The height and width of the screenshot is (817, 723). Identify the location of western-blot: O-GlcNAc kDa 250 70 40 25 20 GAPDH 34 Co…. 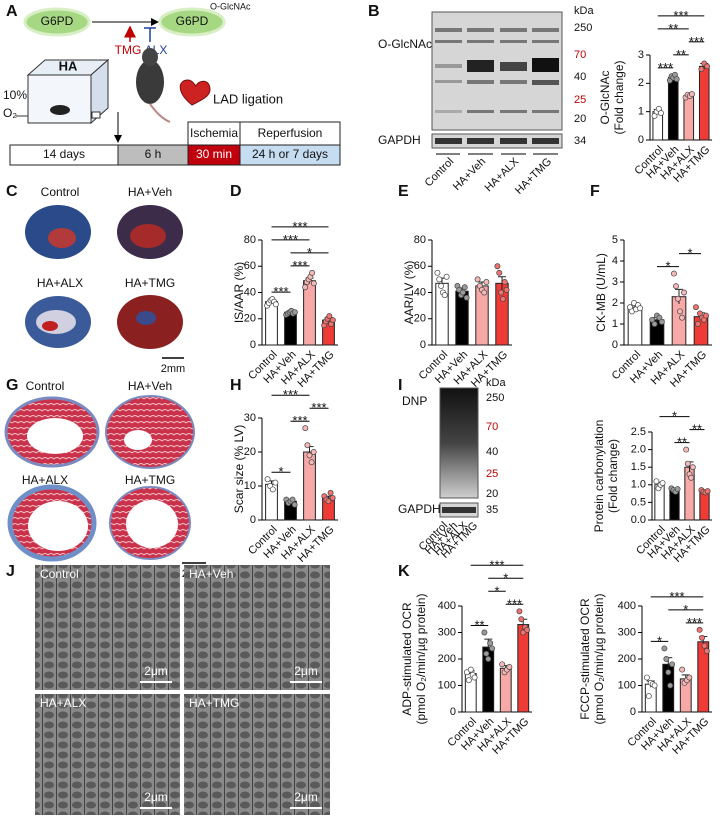
(486, 101).